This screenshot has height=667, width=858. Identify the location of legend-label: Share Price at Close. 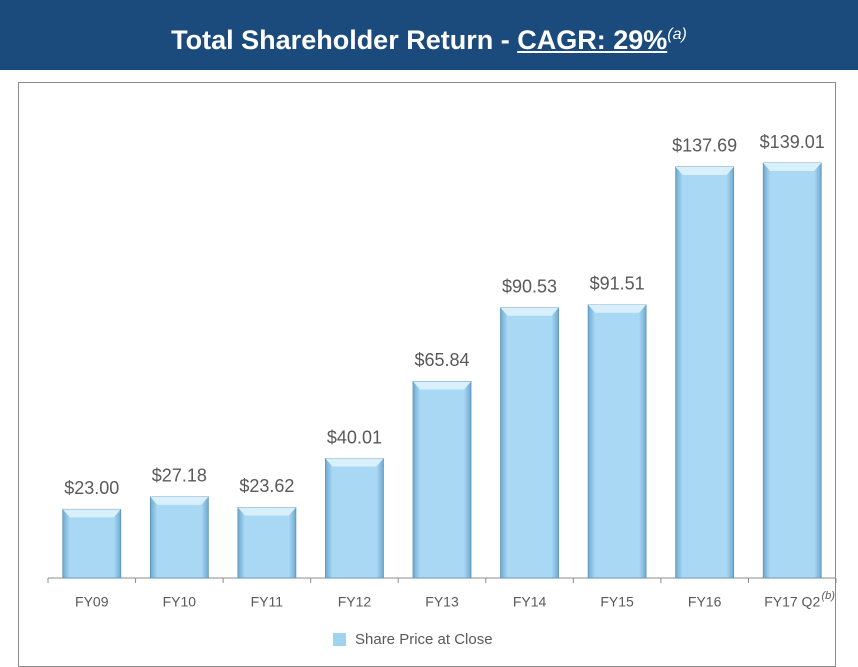
(424, 639).